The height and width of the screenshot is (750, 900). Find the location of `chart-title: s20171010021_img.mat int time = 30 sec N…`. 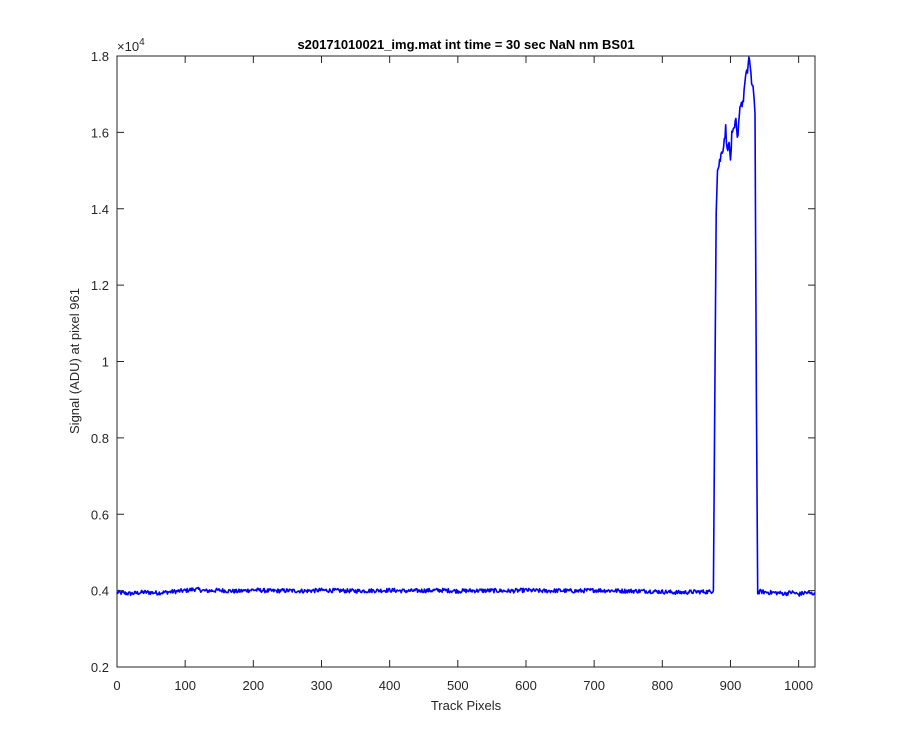

chart-title: s20171010021_img.mat int time = 30 sec N… is located at coordinates (465, 44).